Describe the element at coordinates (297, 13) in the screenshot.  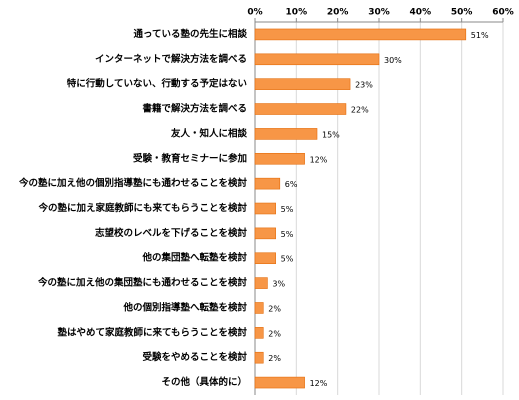
I see `x-tick-label: 10%` at that location.